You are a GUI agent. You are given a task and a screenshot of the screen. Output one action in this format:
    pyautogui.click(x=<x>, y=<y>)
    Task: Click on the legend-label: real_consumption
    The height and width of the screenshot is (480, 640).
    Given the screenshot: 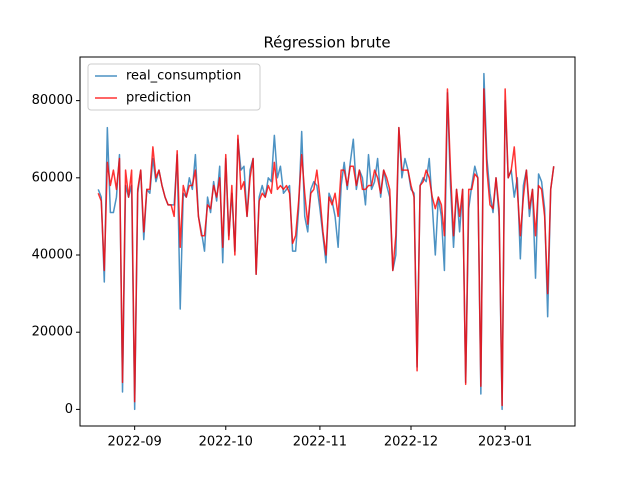 What is the action you would take?
    pyautogui.click(x=183, y=76)
    